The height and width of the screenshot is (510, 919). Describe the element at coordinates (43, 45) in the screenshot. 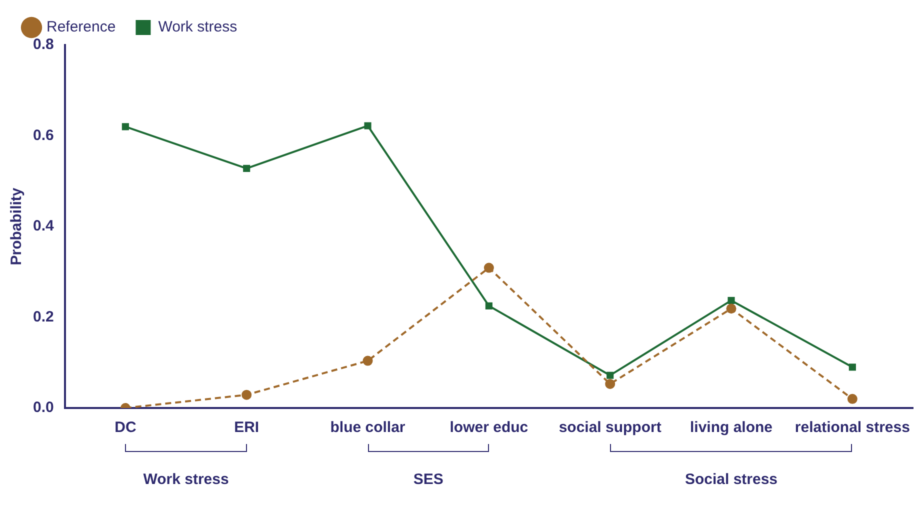

I see `y-tick-label: 0.8` at that location.